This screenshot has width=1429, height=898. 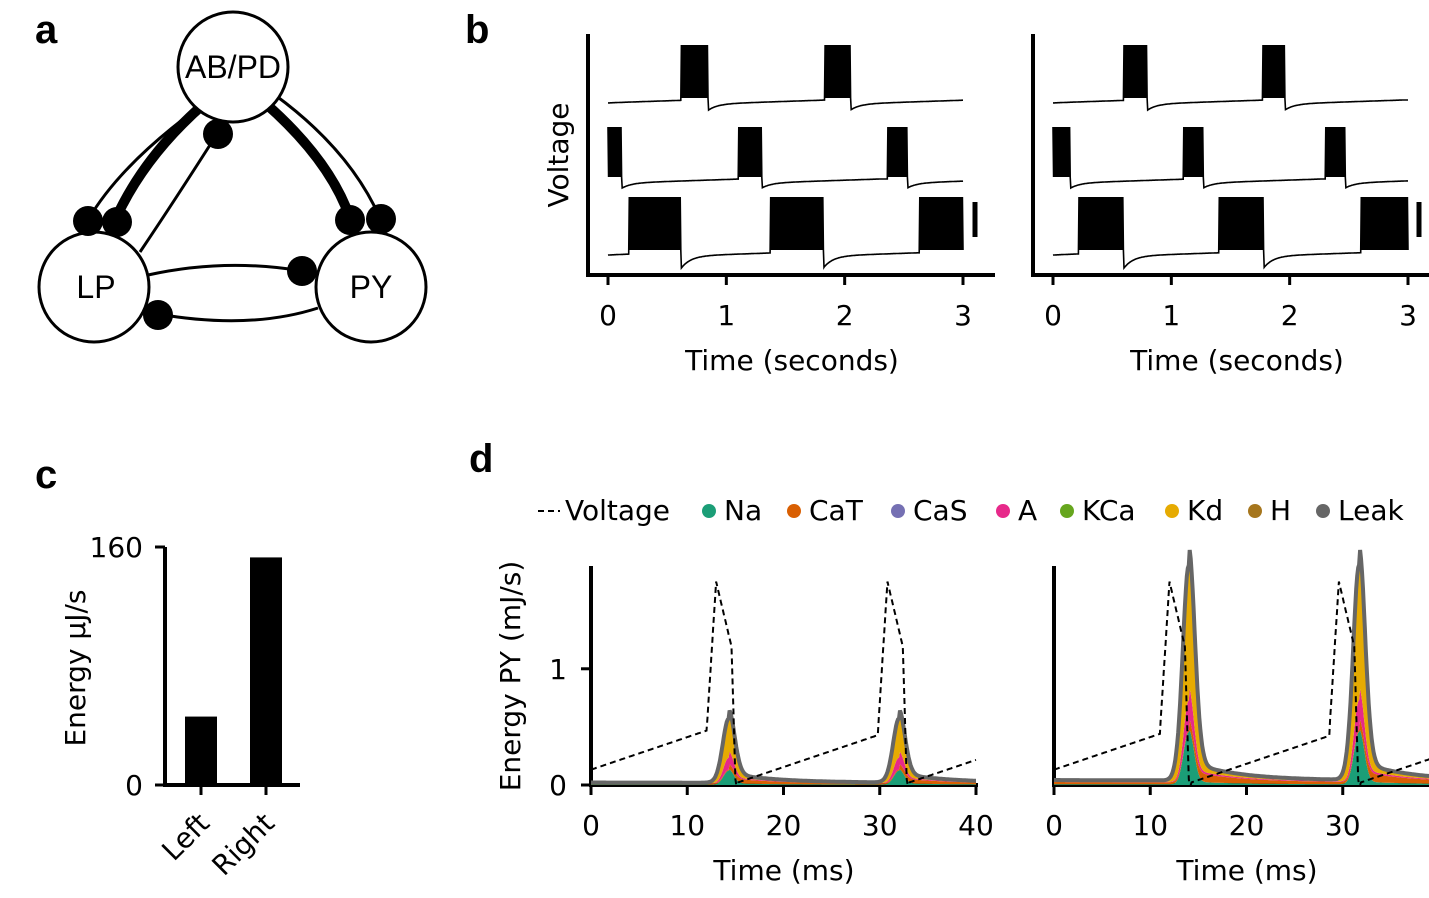 What do you see at coordinates (234, 208) in the screenshot?
I see `synapse-connections` at bounding box center [234, 208].